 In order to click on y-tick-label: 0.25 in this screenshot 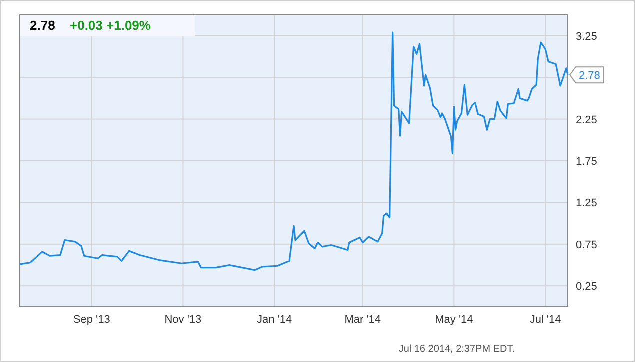, I will do `click(587, 287)`.